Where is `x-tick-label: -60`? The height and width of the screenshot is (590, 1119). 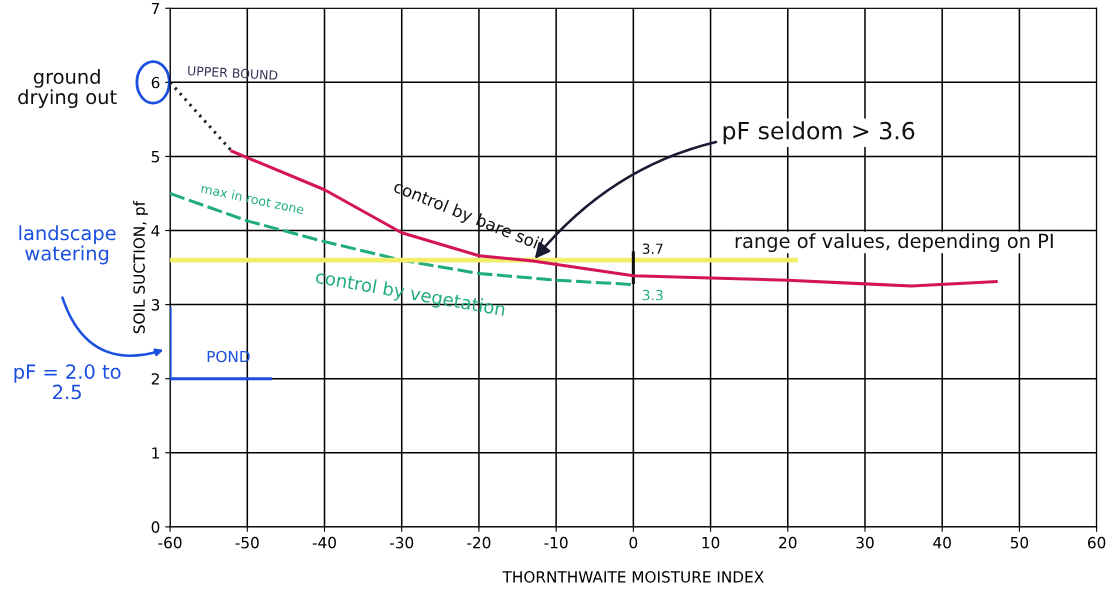
x-tick-label: -60 is located at coordinates (170, 542).